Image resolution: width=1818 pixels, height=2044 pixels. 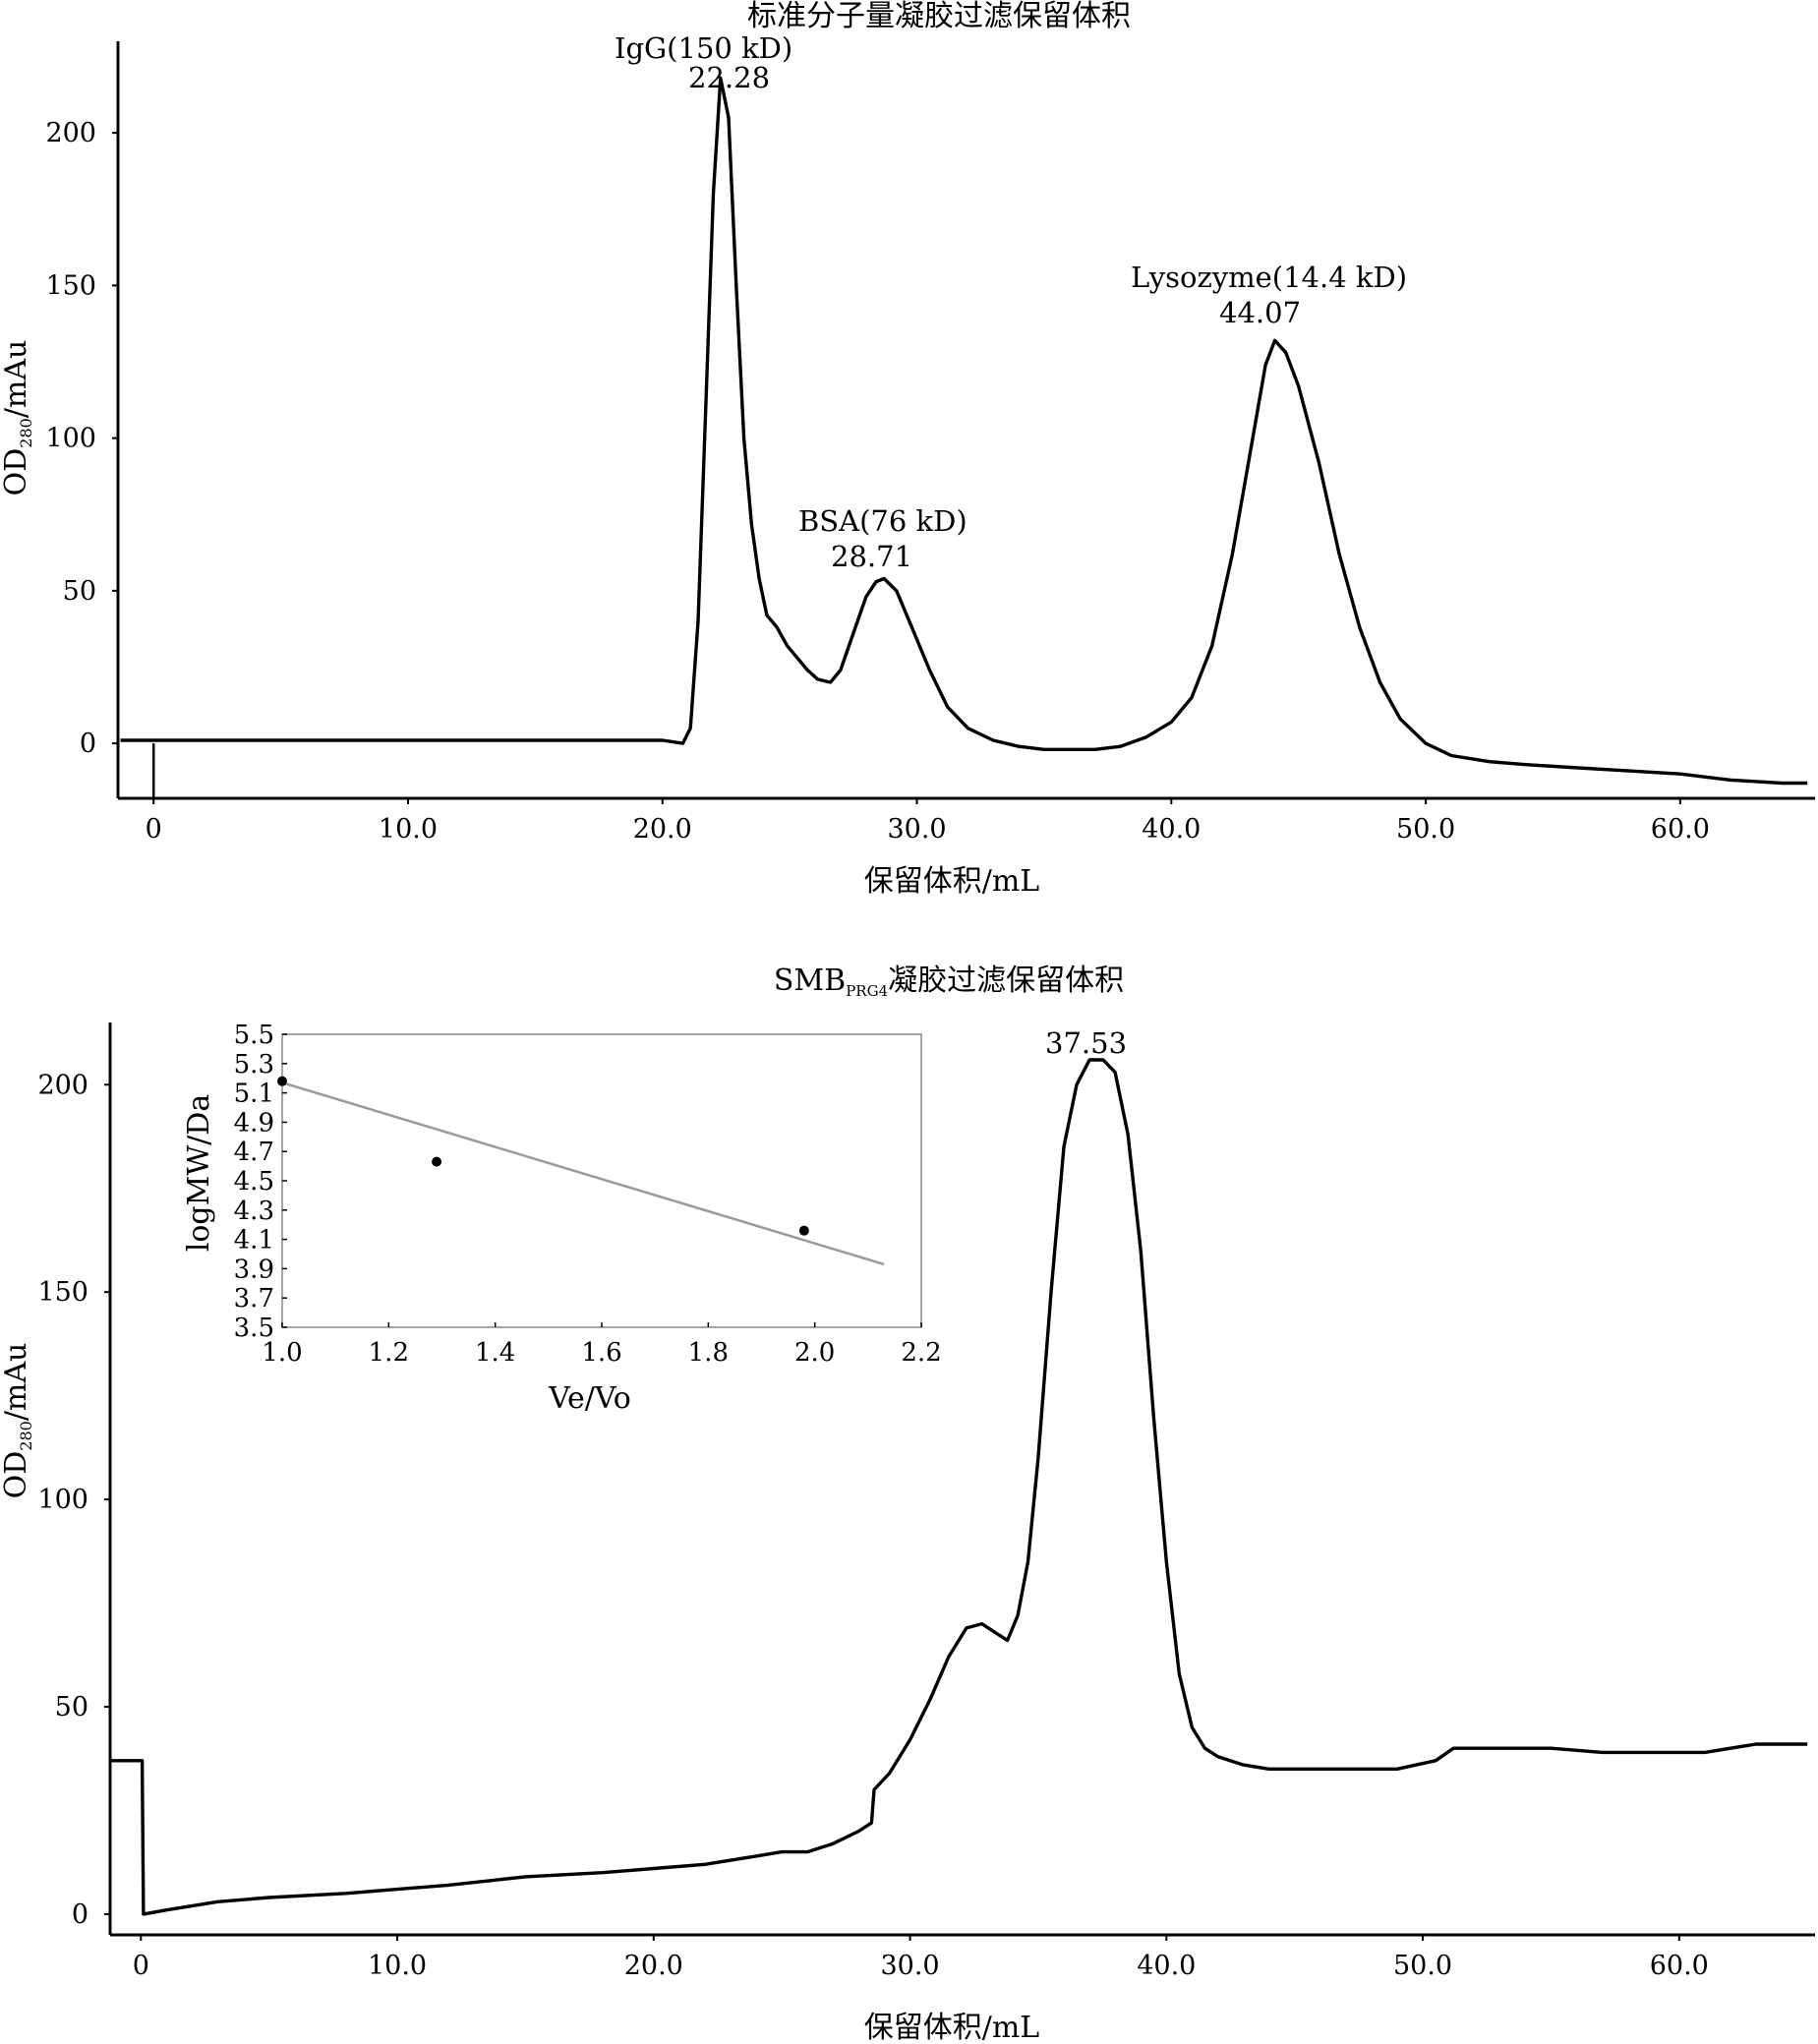 I want to click on annotation-lysozyme-value: 44.07, so click(x=1260, y=312).